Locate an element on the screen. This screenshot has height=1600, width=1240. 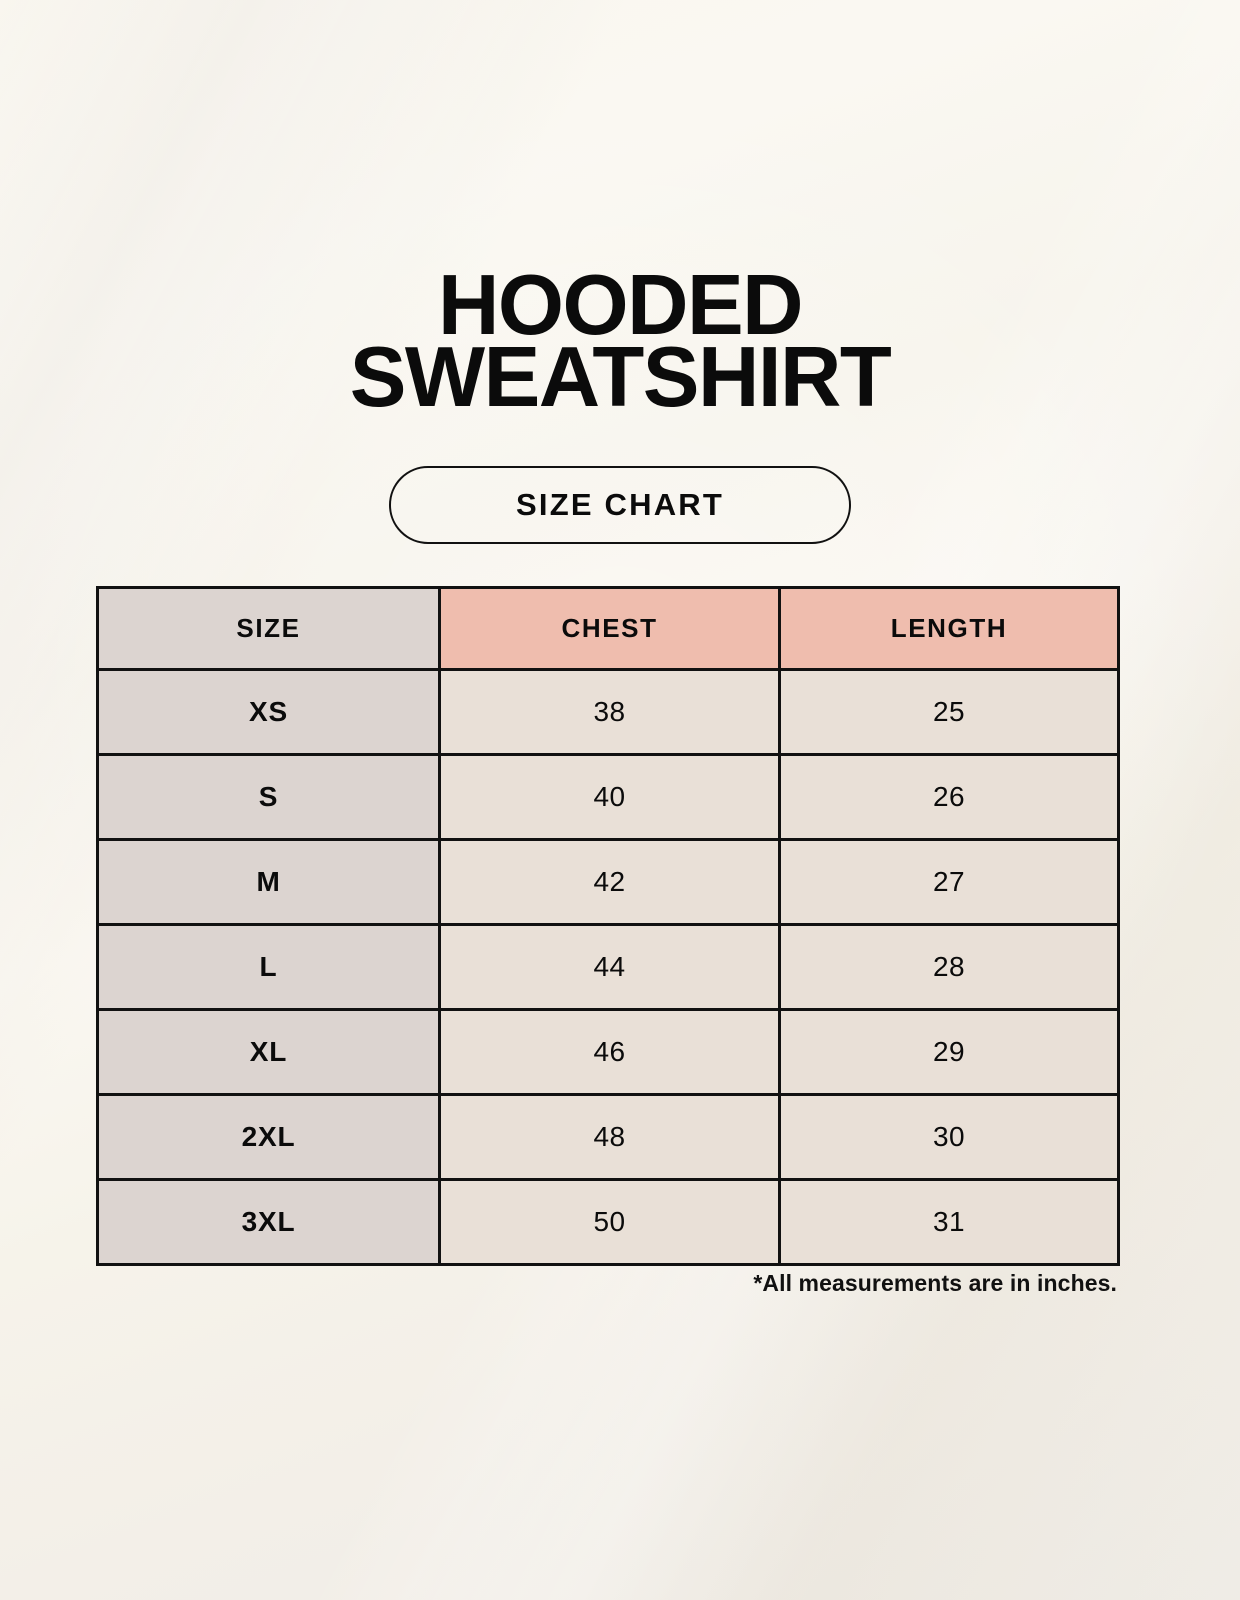
cell-chest: 42 is located at coordinates (609, 882).